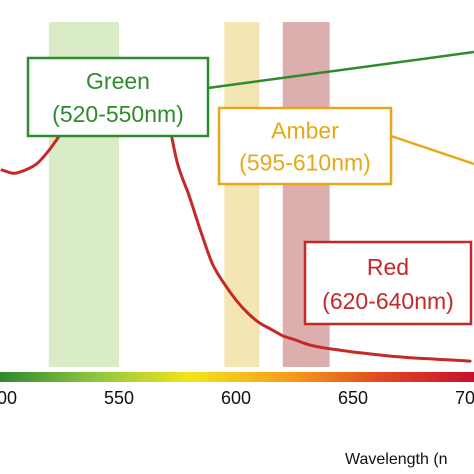 This screenshot has width=474, height=474. I want to click on x-tick-label: 550, so click(119, 398).